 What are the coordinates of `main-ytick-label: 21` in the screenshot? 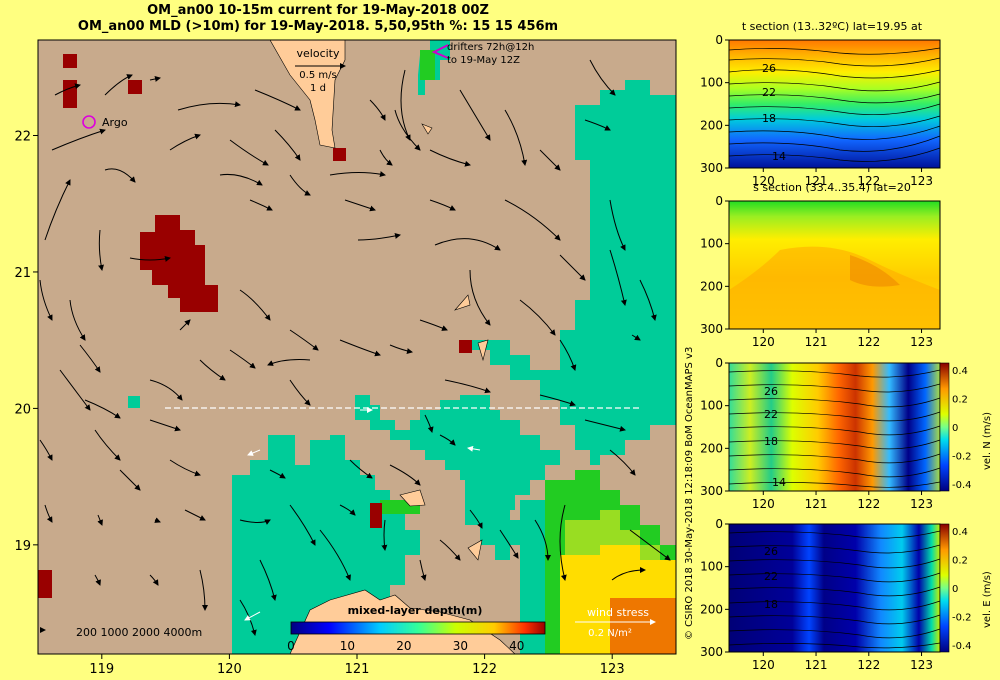 It's located at (22, 273).